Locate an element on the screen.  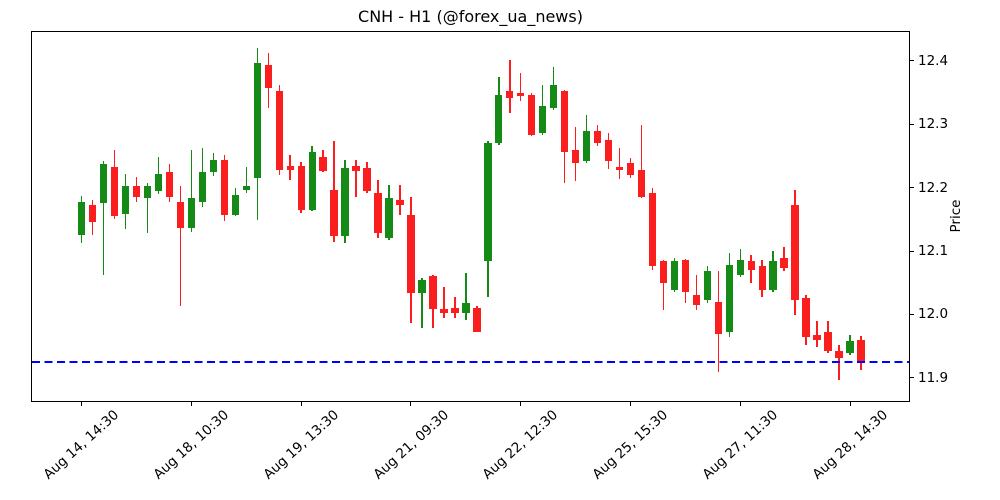
y-tick-label: 12.4 is located at coordinates (933, 60).